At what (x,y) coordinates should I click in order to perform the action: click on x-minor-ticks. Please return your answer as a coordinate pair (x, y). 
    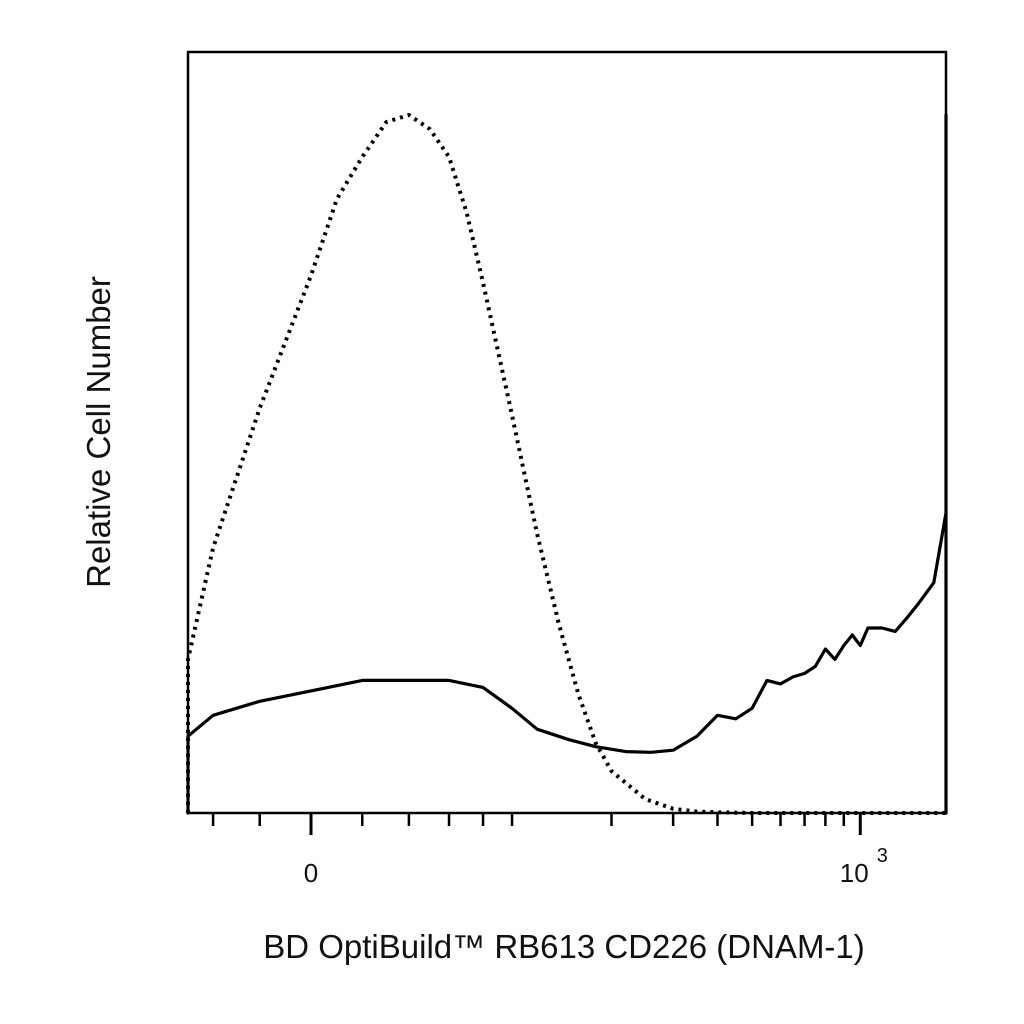
    Looking at the image, I should click on (528, 819).